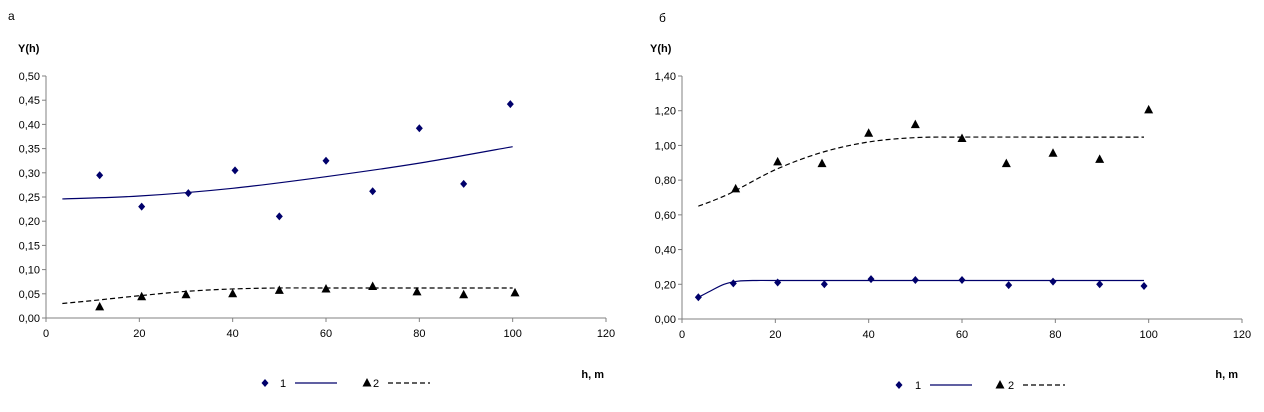  What do you see at coordinates (29, 77) in the screenshot?
I see `y-tick-label: 0,50` at bounding box center [29, 77].